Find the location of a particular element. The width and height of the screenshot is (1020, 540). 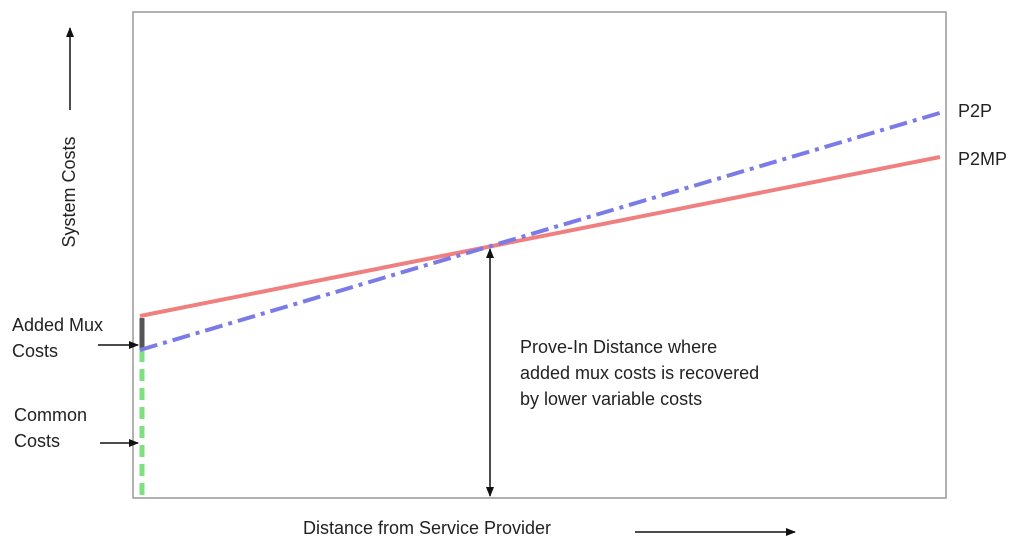

x-axis-label: Distance from Service Provider is located at coordinates (427, 528).